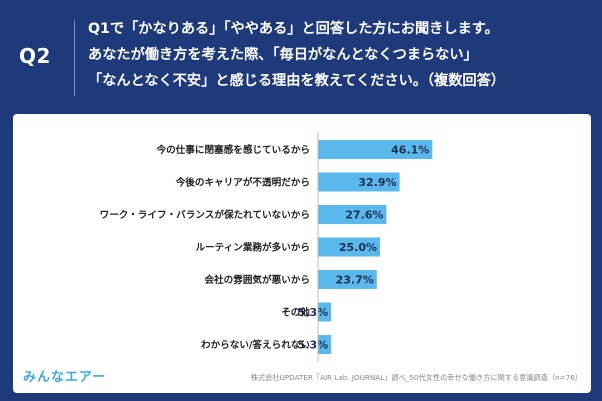 The height and width of the screenshot is (401, 602). What do you see at coordinates (283, 55) in the screenshot?
I see `question-line-2: あなたが働き方を考えた際、「毎日がなんとなくつまらない」` at bounding box center [283, 55].